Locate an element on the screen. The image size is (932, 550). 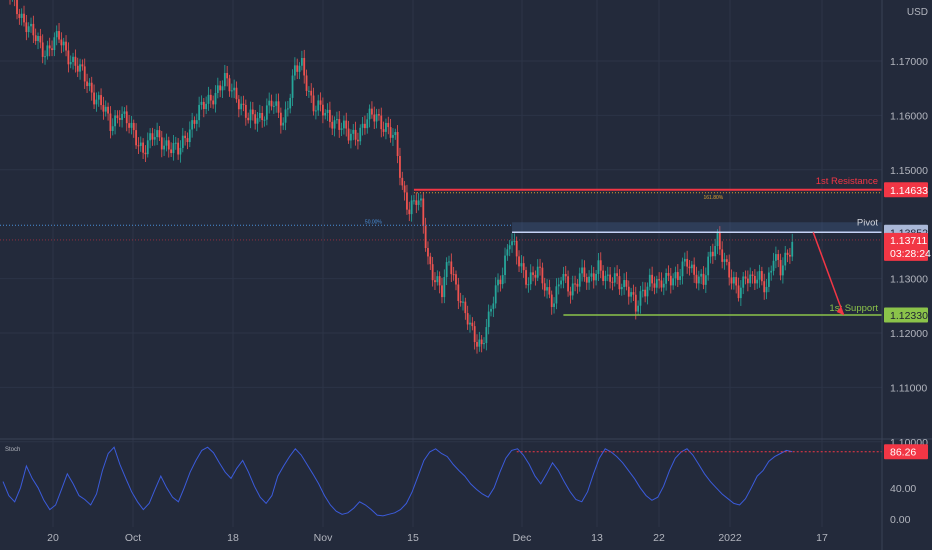
fib-161-label: 161.80% is located at coordinates (714, 198).